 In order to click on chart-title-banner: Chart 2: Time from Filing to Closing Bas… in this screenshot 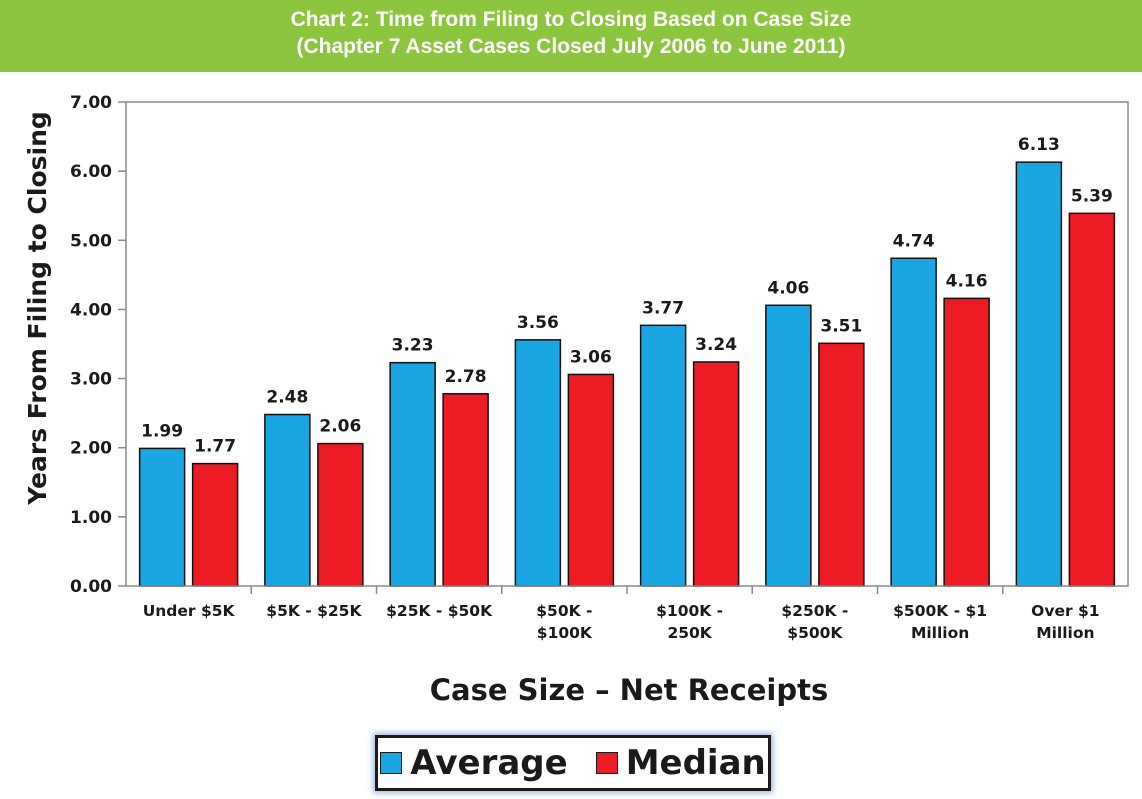, I will do `click(571, 36)`.